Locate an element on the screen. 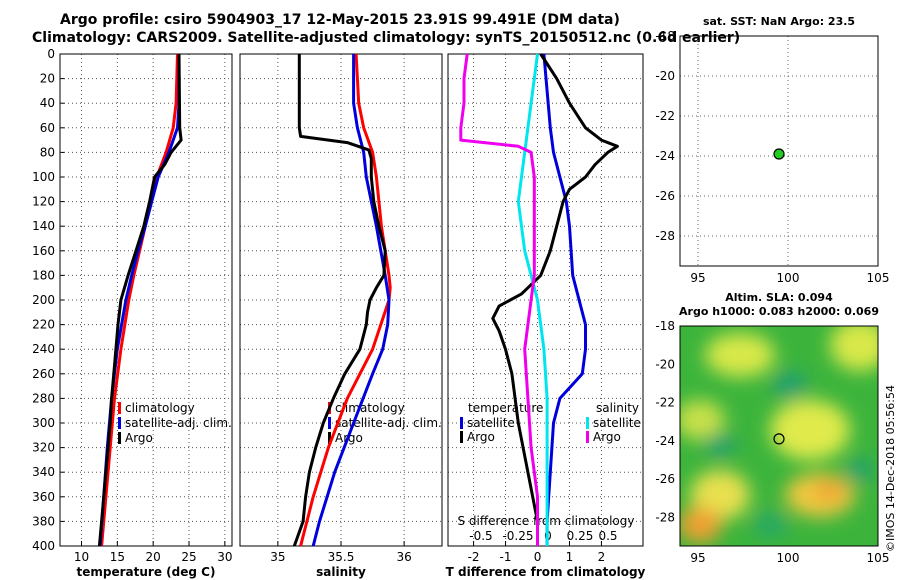 The height and width of the screenshot is (580, 900). depth-tick-label: 320 is located at coordinates (43, 448).